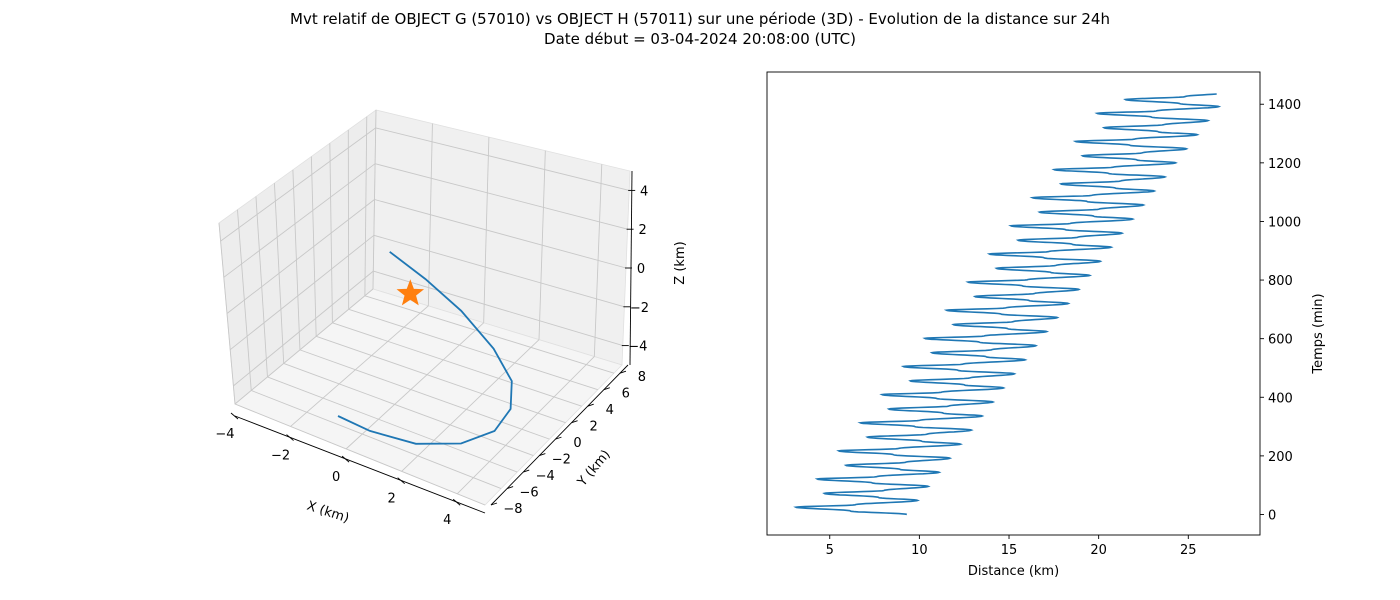 The image size is (1400, 600). I want to click on y-tick-label-2d: 200, so click(1280, 457).